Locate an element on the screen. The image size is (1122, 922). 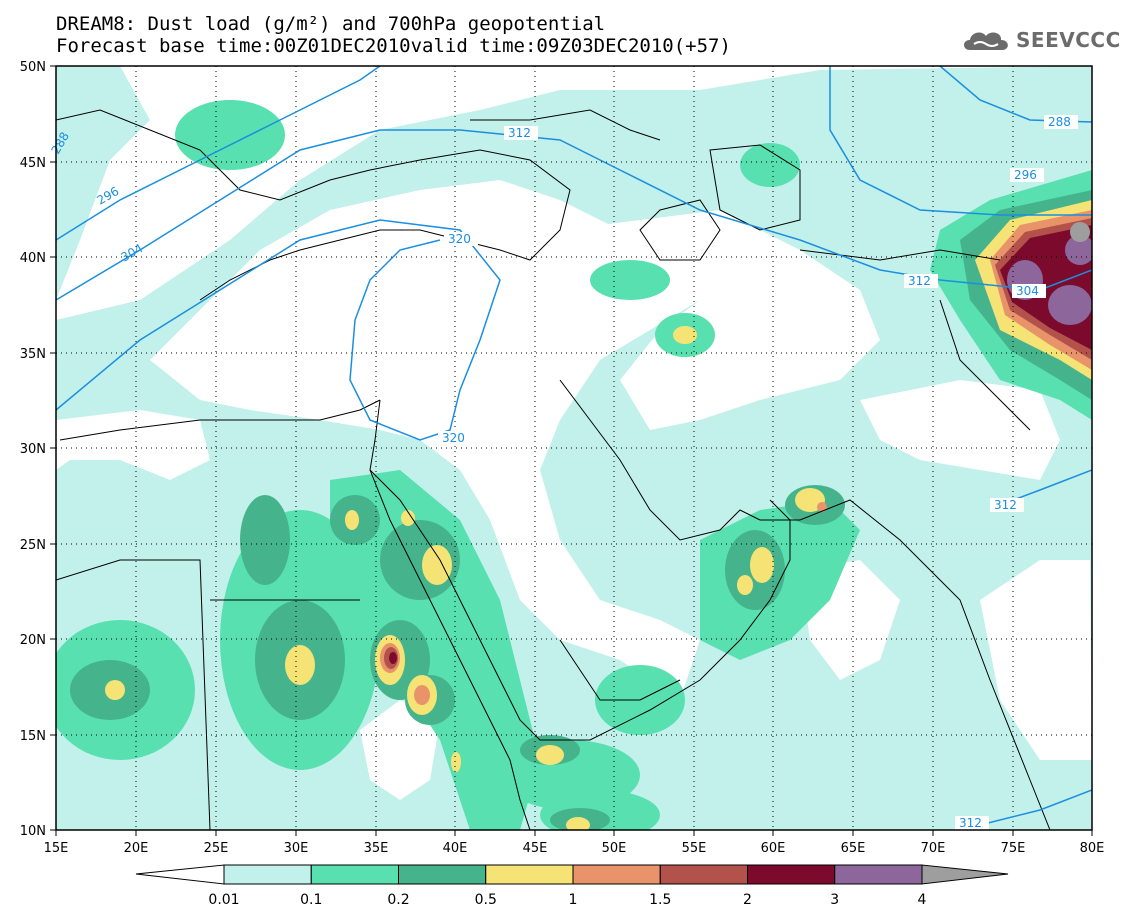
colorbar-label: 3 is located at coordinates (834, 900).